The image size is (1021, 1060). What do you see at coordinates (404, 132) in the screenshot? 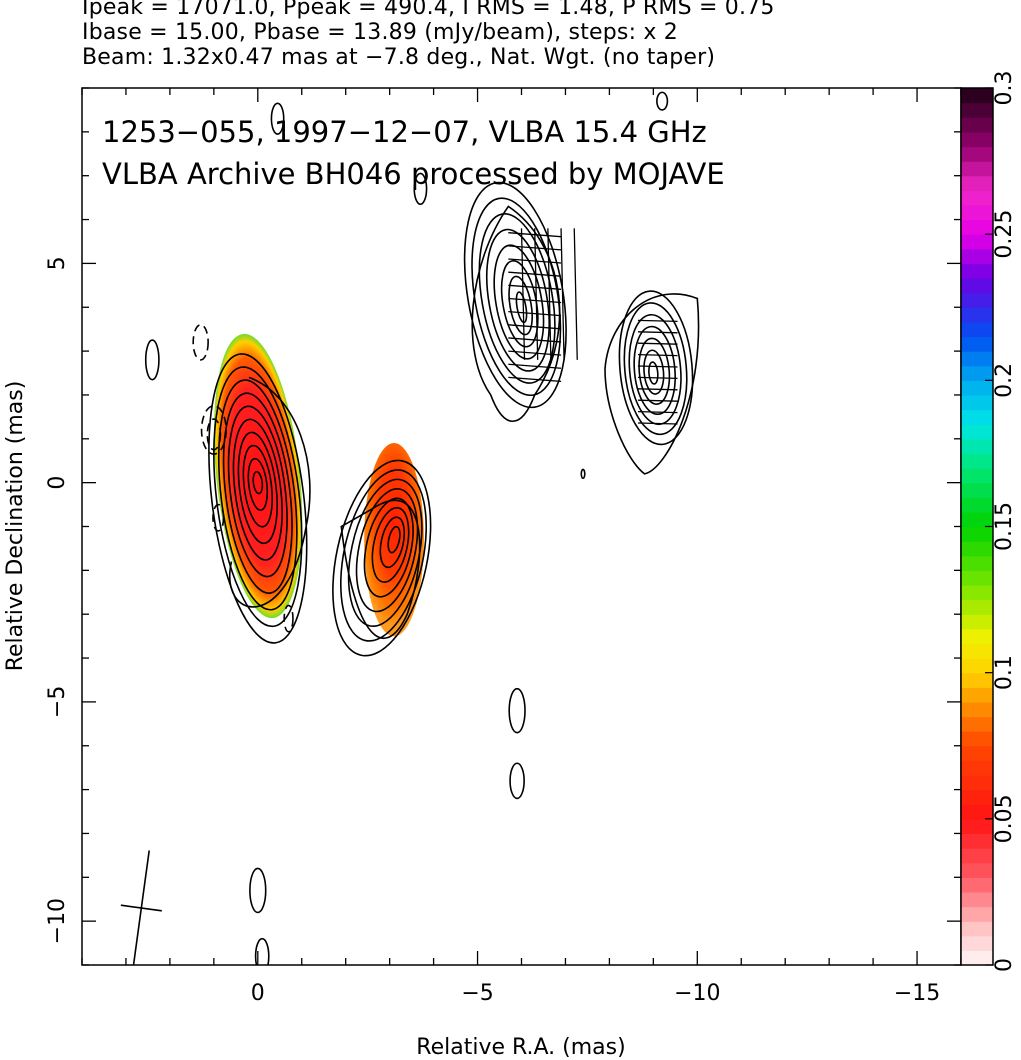
I see `map-title: 1253−055, 1997−12−07, VLBA 15.4 GHz` at bounding box center [404, 132].